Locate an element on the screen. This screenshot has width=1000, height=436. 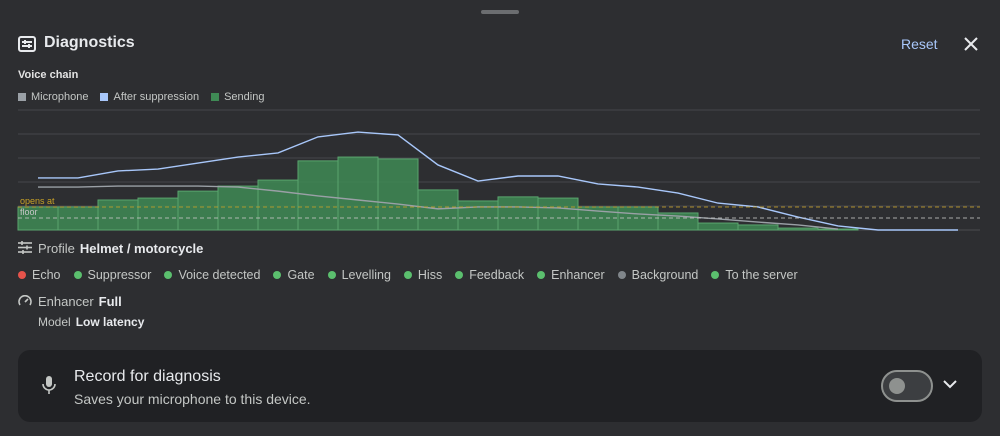
mic-icon is located at coordinates (49, 385).